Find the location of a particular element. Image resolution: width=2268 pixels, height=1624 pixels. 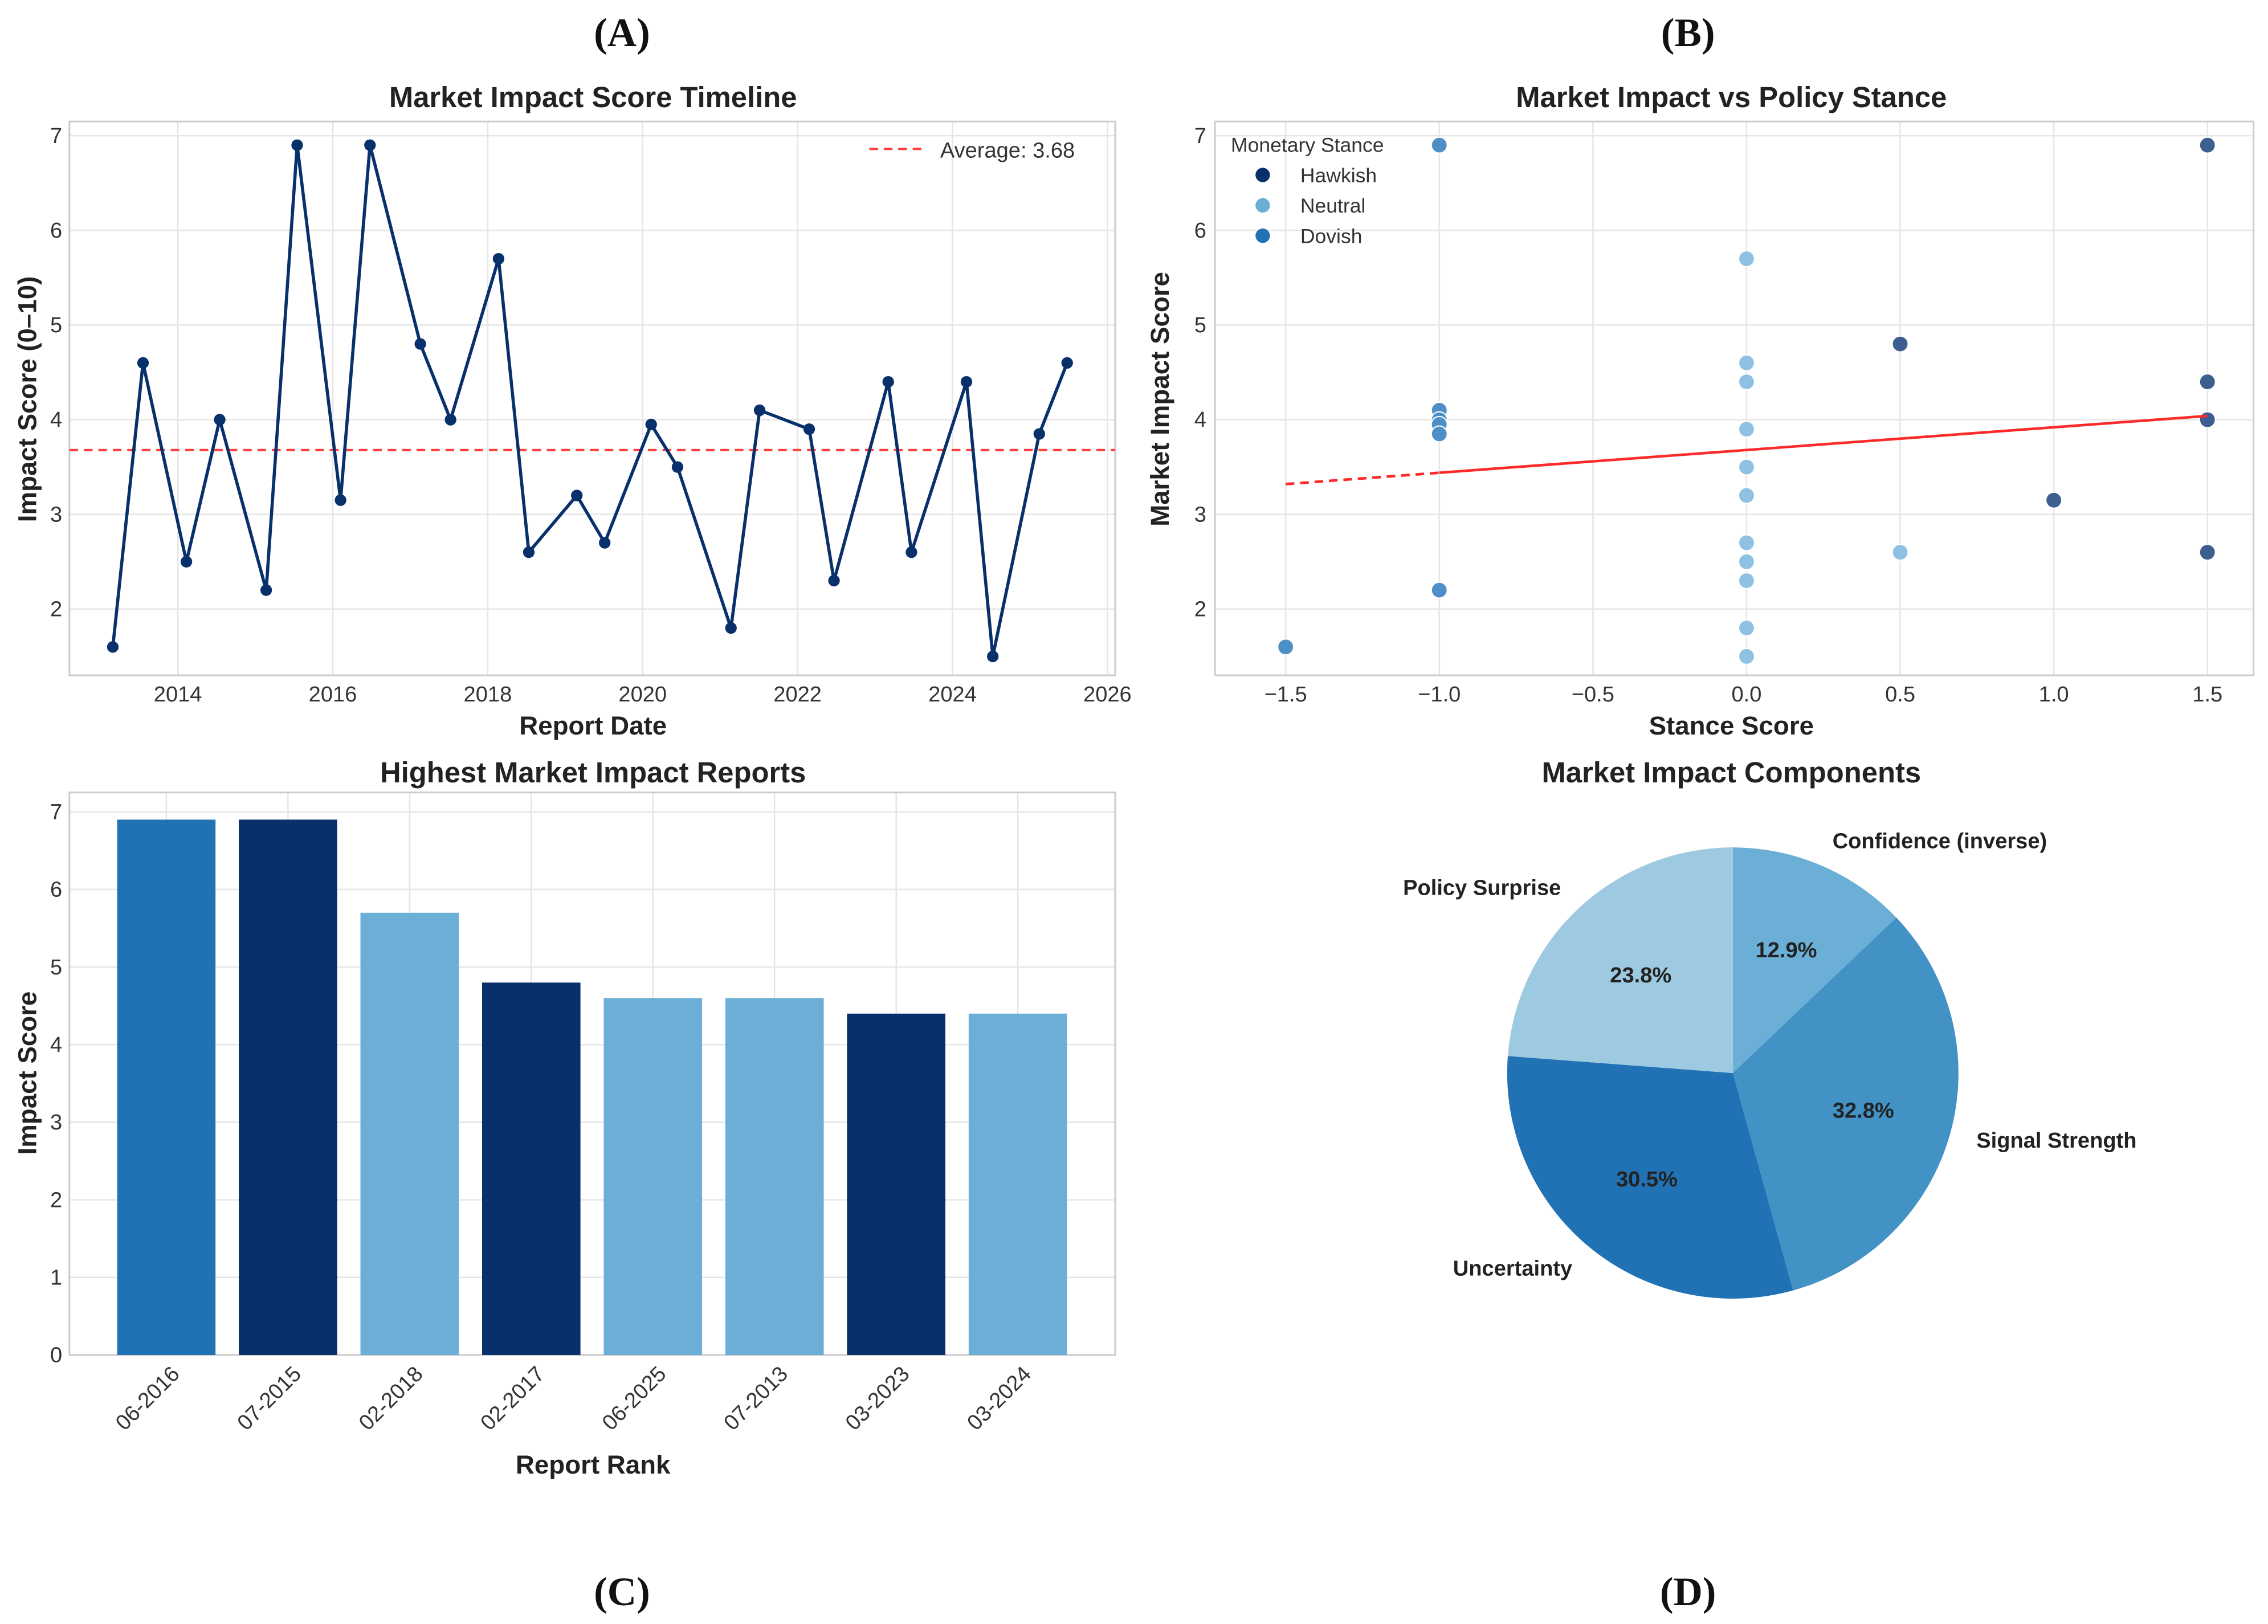

trend-line-extrapolated is located at coordinates (1362, 478).